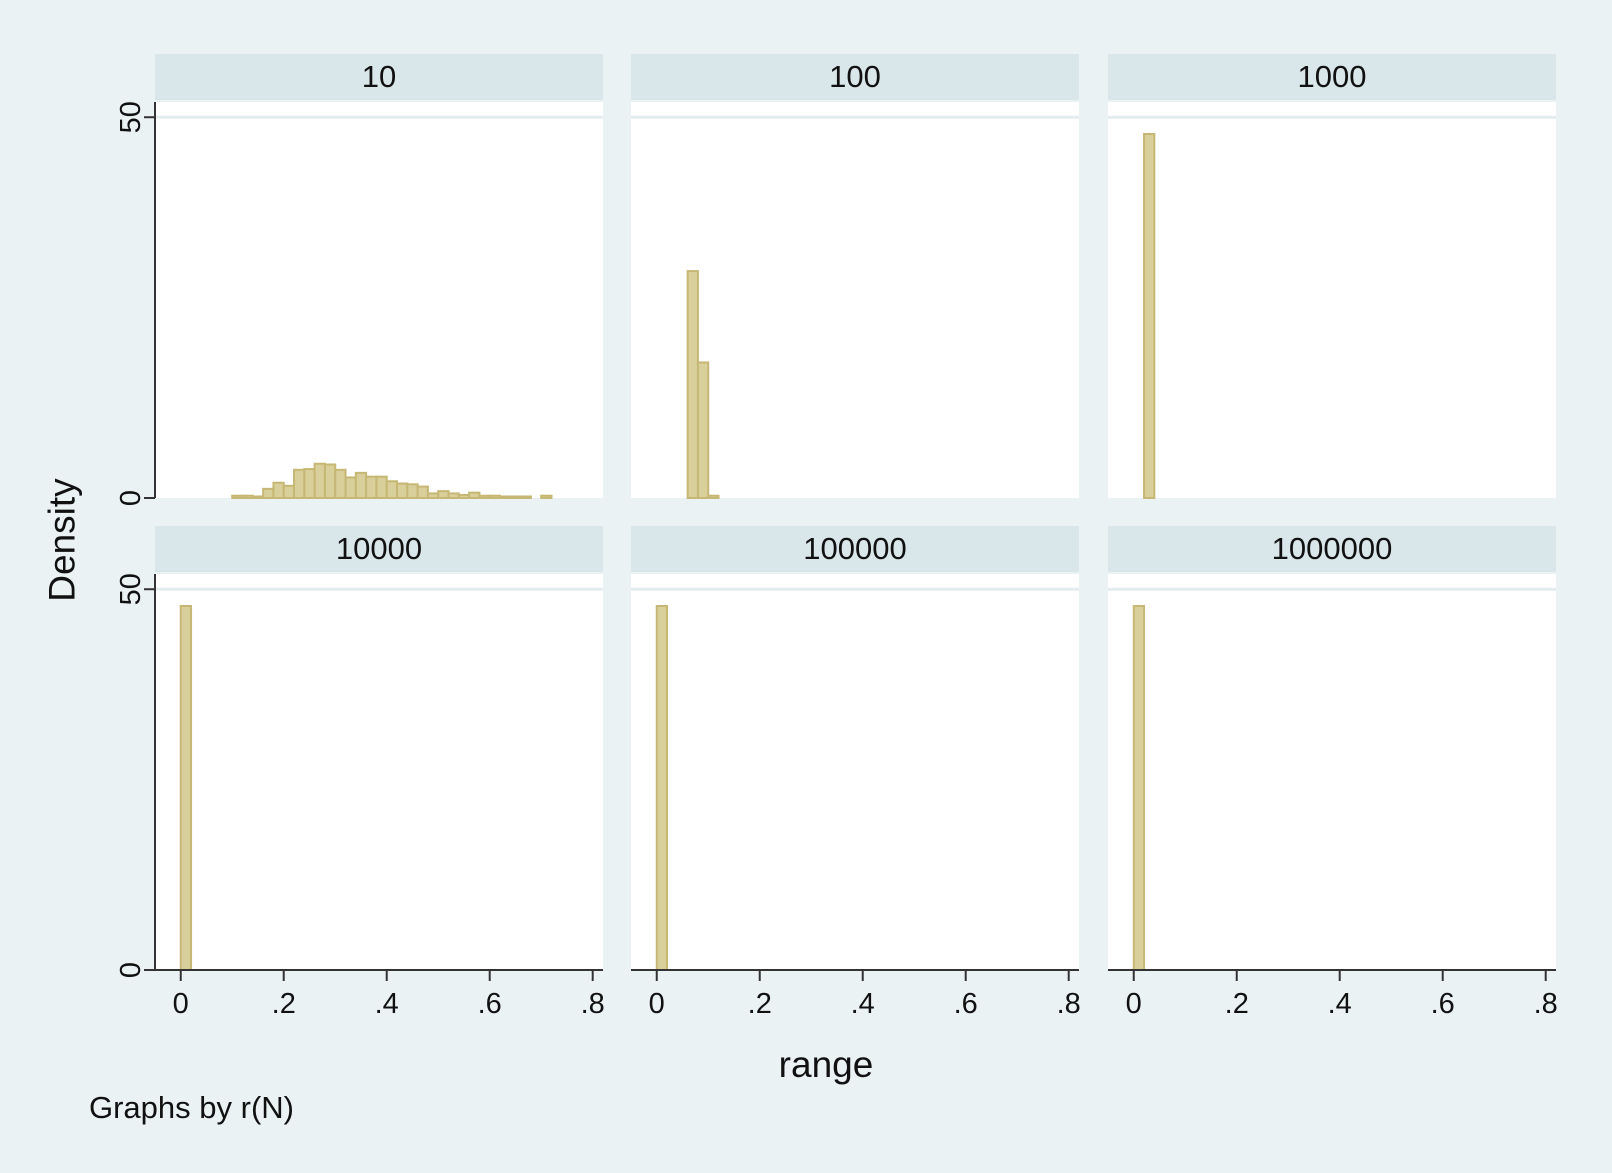 The width and height of the screenshot is (1612, 1173). What do you see at coordinates (1340, 1004) in the screenshot?
I see `panel-1000000-xtick-label-2: .4` at bounding box center [1340, 1004].